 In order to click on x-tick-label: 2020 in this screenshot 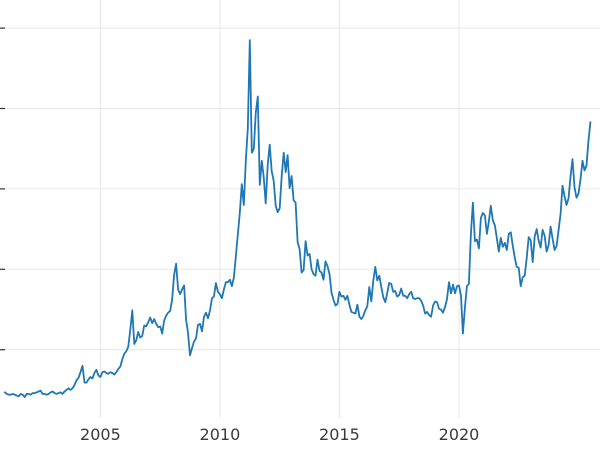, I will do `click(459, 434)`.